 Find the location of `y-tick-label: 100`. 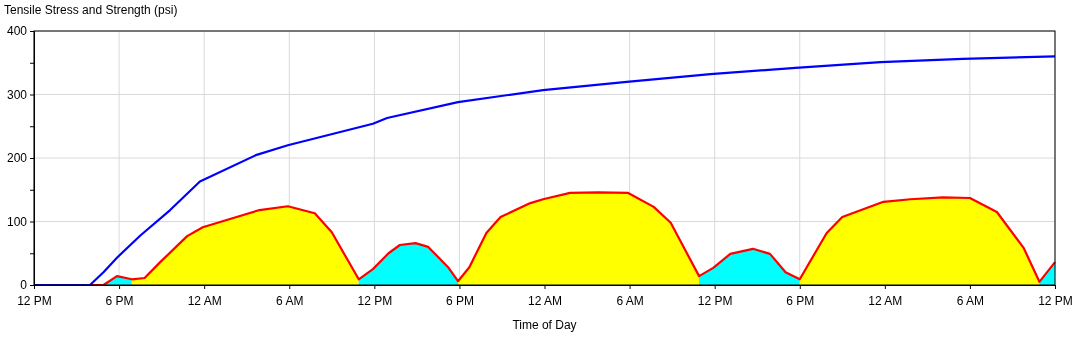

y-tick-label: 100 is located at coordinates (17, 221).